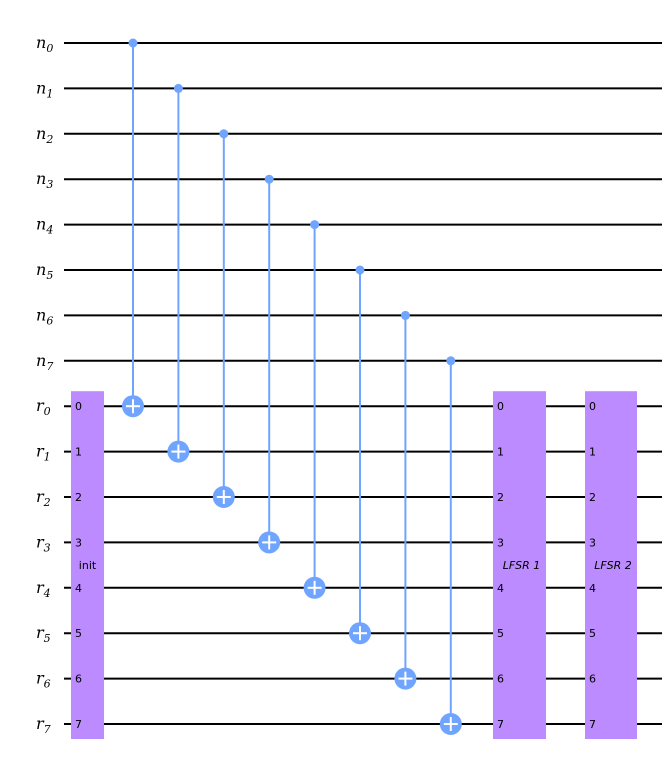 The width and height of the screenshot is (670, 759). What do you see at coordinates (43, 589) in the screenshot?
I see `wire-label-r4: r4` at bounding box center [43, 589].